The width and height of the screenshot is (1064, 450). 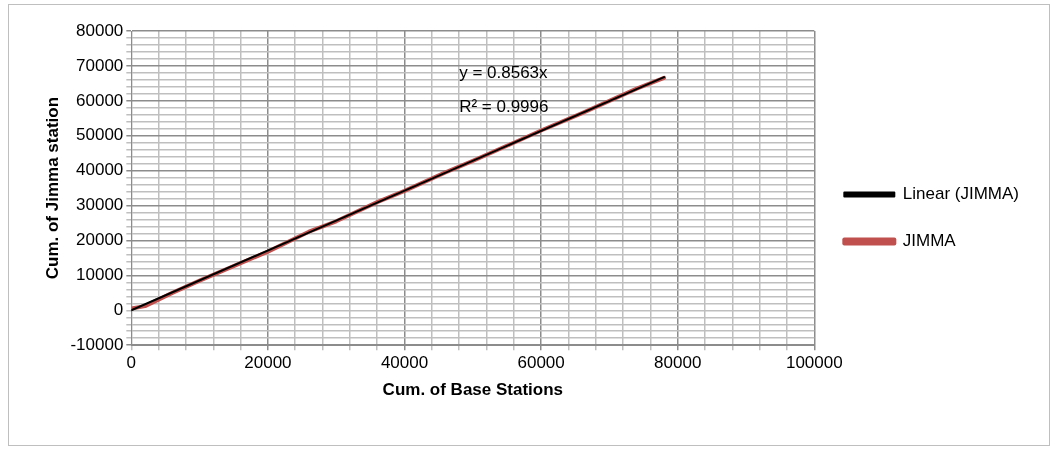 I want to click on y-tick-label: 60000, so click(x=100, y=100).